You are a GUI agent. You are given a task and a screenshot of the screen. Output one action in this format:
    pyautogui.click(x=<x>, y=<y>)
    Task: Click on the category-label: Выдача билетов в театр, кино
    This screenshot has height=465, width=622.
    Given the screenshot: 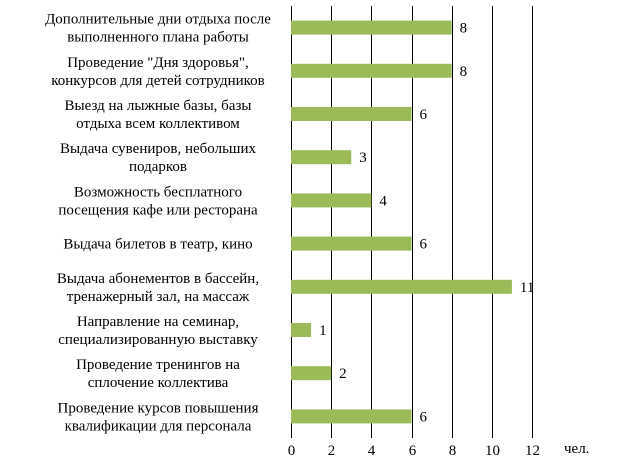 What is the action you would take?
    pyautogui.click(x=157, y=245)
    